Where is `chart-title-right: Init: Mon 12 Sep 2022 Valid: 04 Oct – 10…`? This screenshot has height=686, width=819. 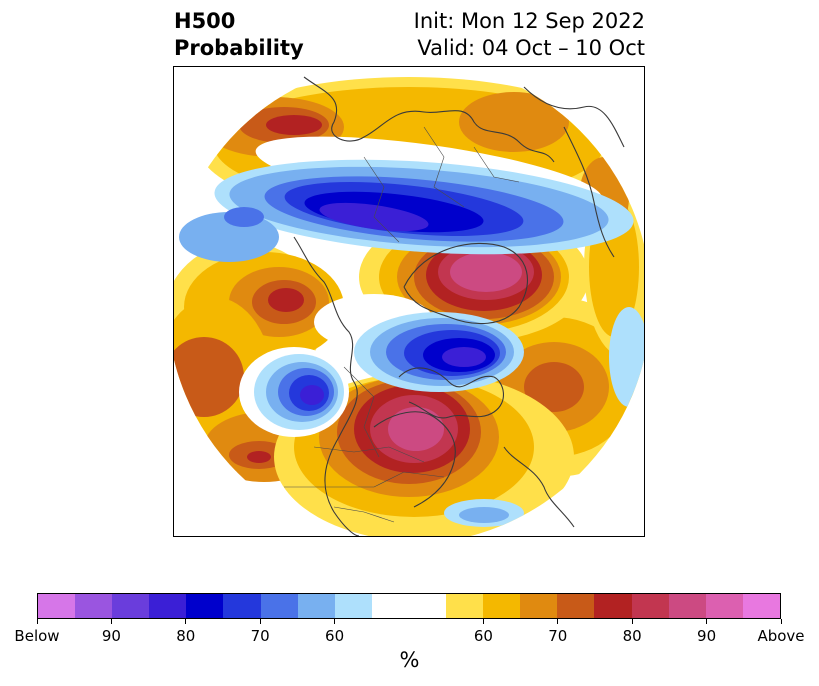
chart-title-right: Init: Mon 12 Sep 2022 Valid: 04 Oct – 10… is located at coordinates (529, 35).